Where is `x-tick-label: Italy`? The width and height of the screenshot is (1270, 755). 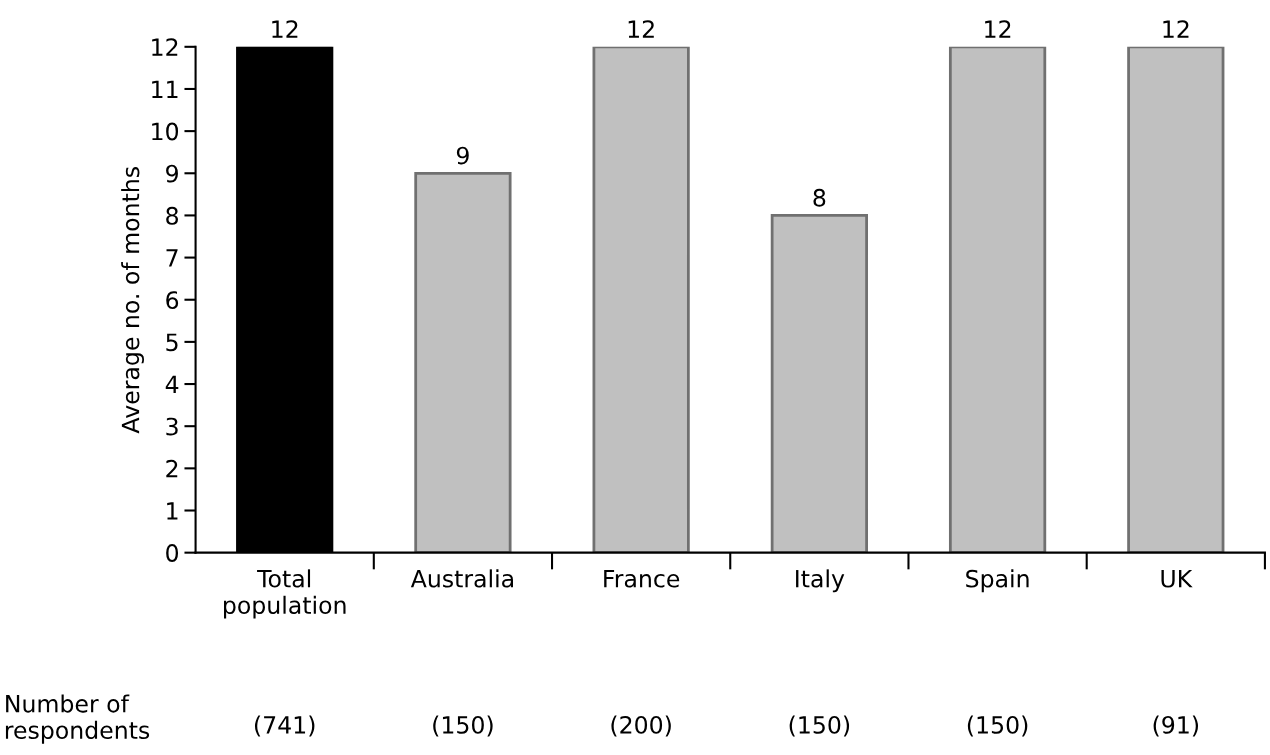 x-tick-label: Italy is located at coordinates (820, 581).